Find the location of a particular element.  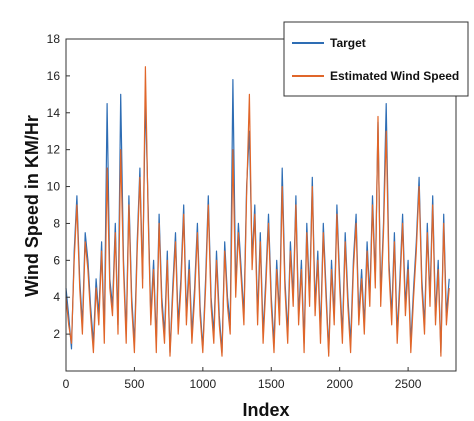

y-tick-label: 14 is located at coordinates (54, 113).